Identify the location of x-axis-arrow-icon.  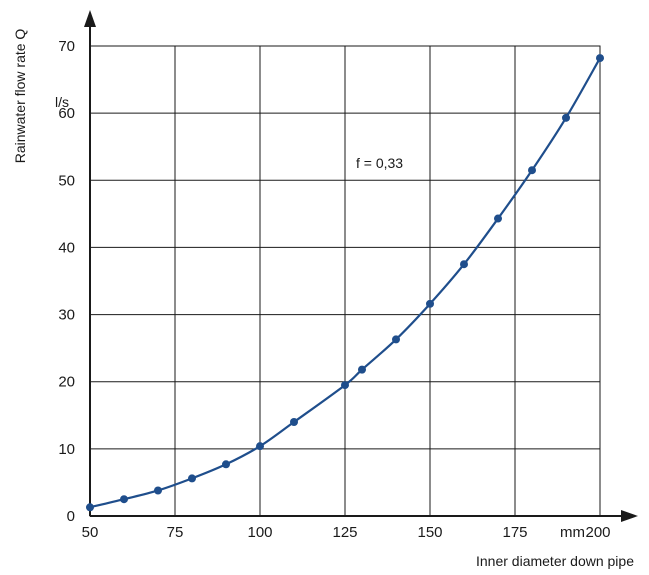
(629, 516).